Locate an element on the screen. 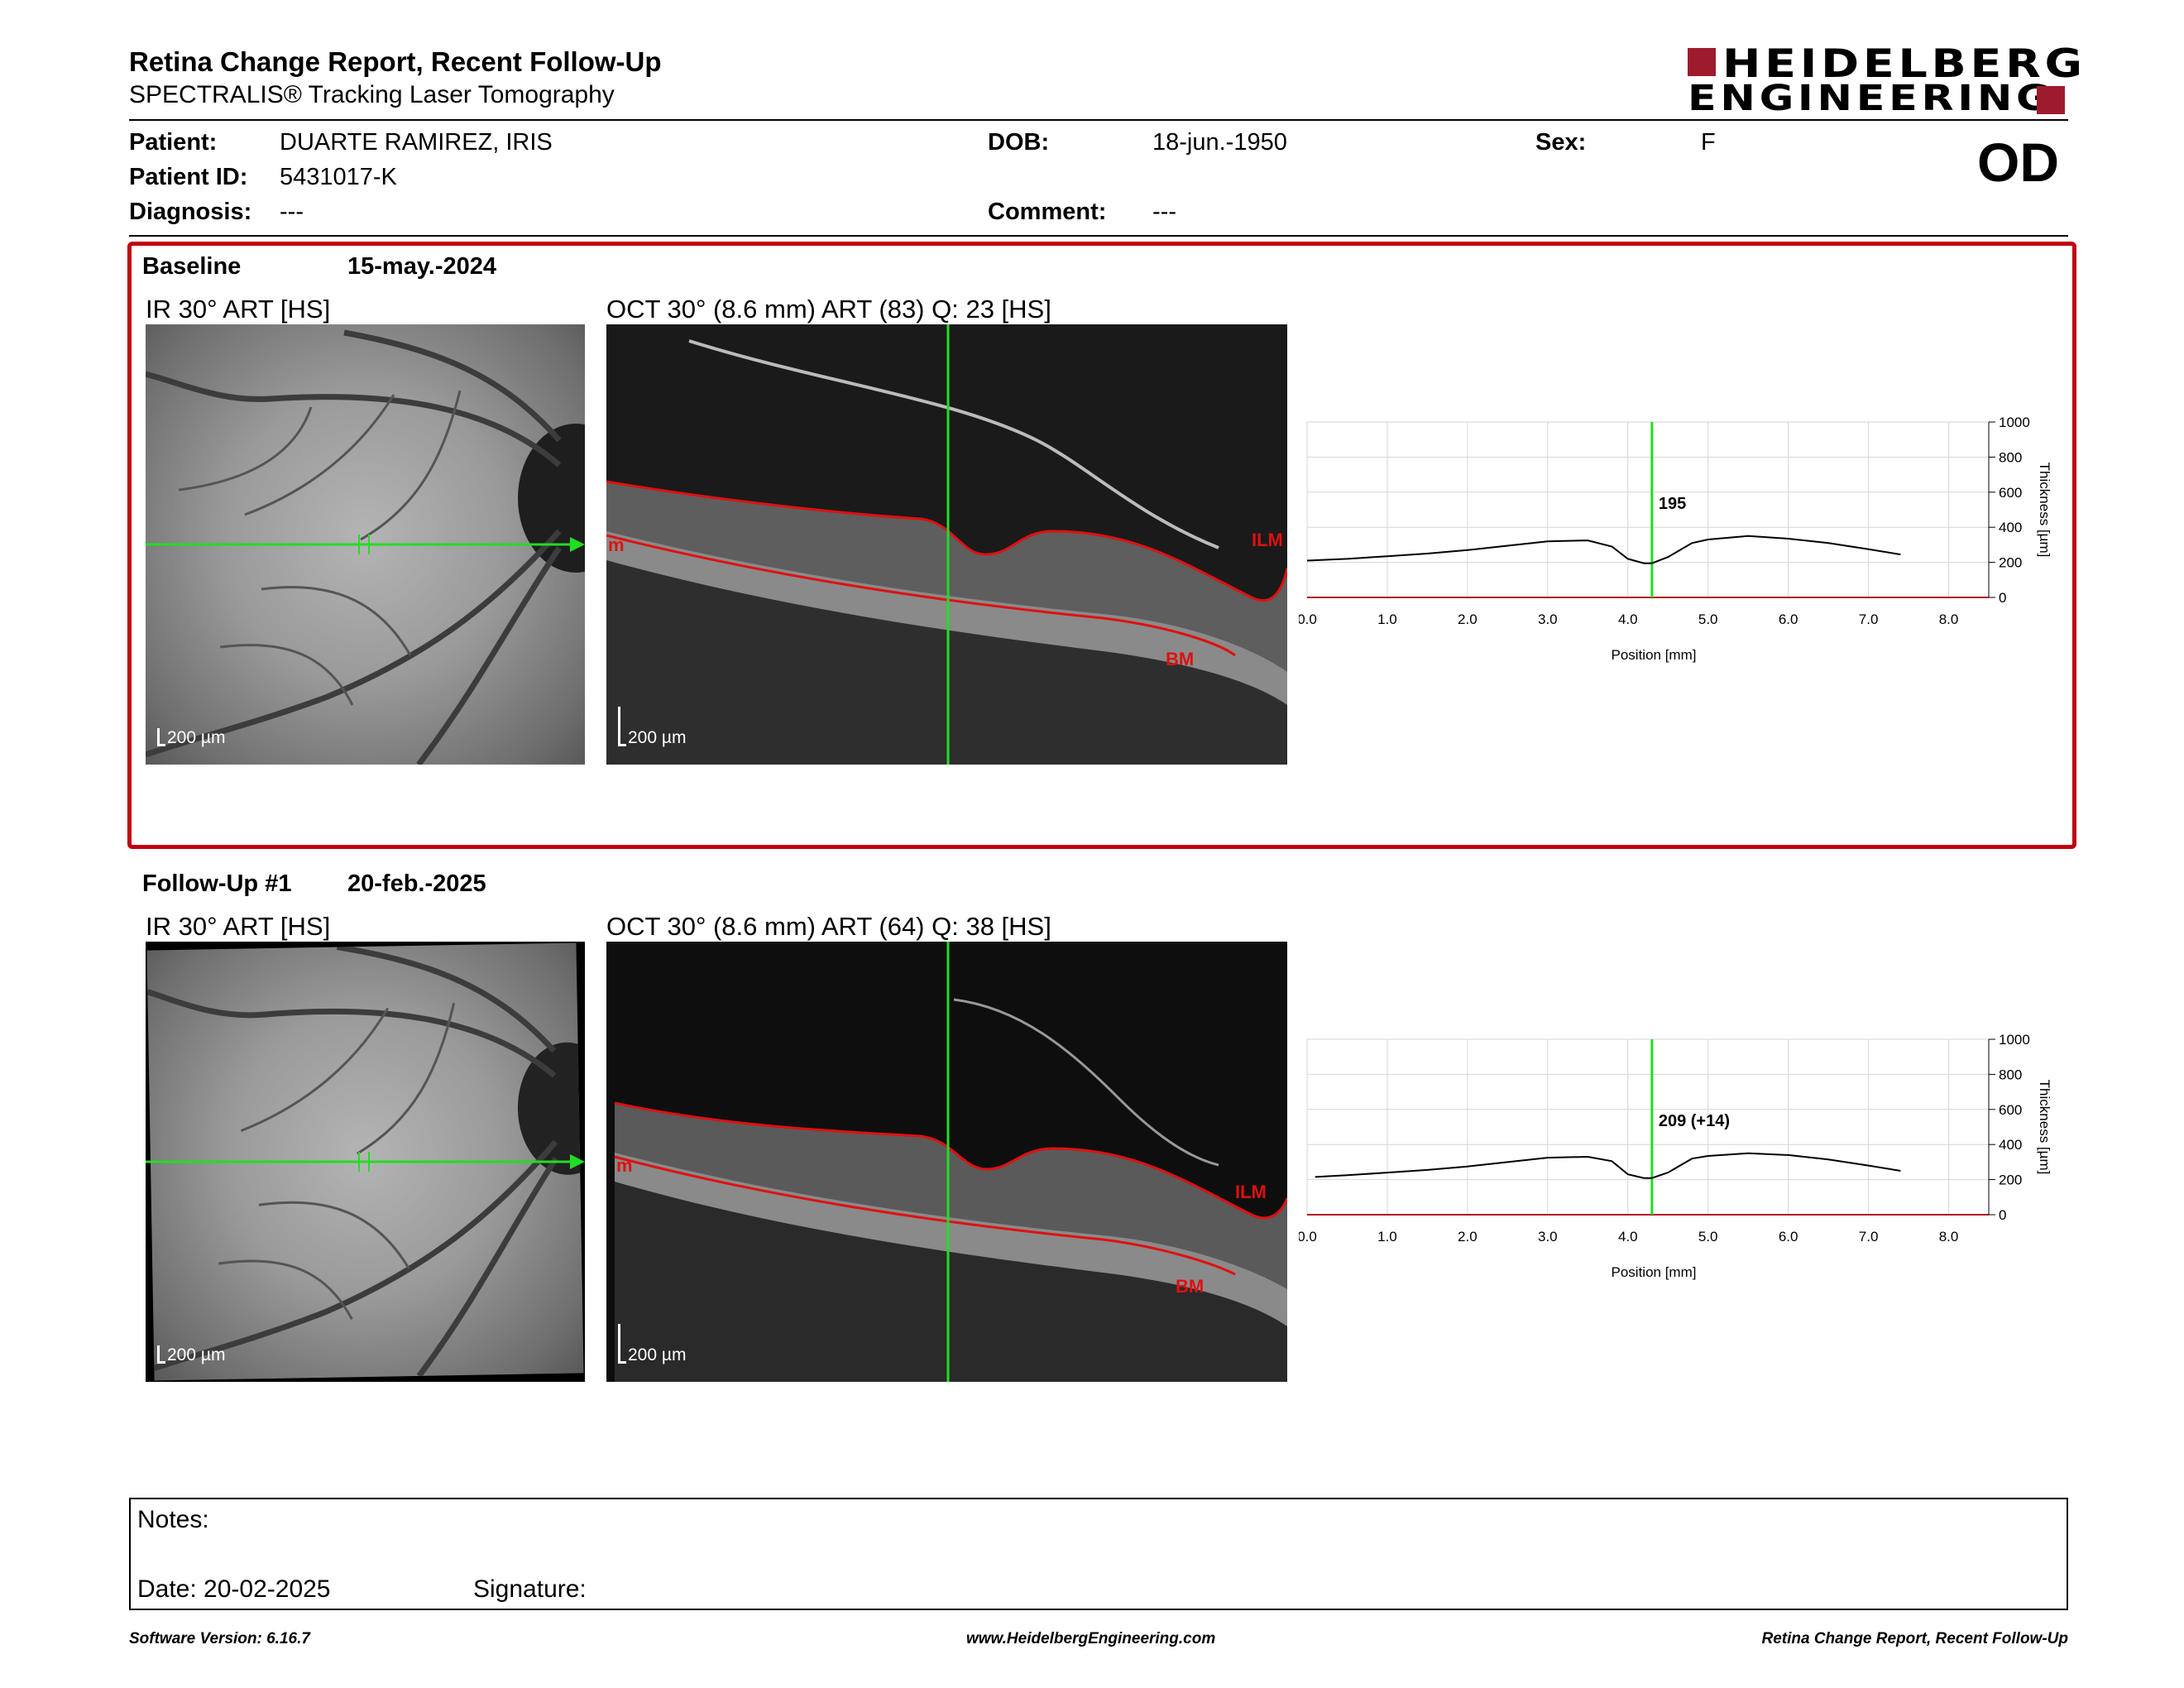 This screenshot has width=2184, height=1688. patient-label: Patient: is located at coordinates (173, 142).